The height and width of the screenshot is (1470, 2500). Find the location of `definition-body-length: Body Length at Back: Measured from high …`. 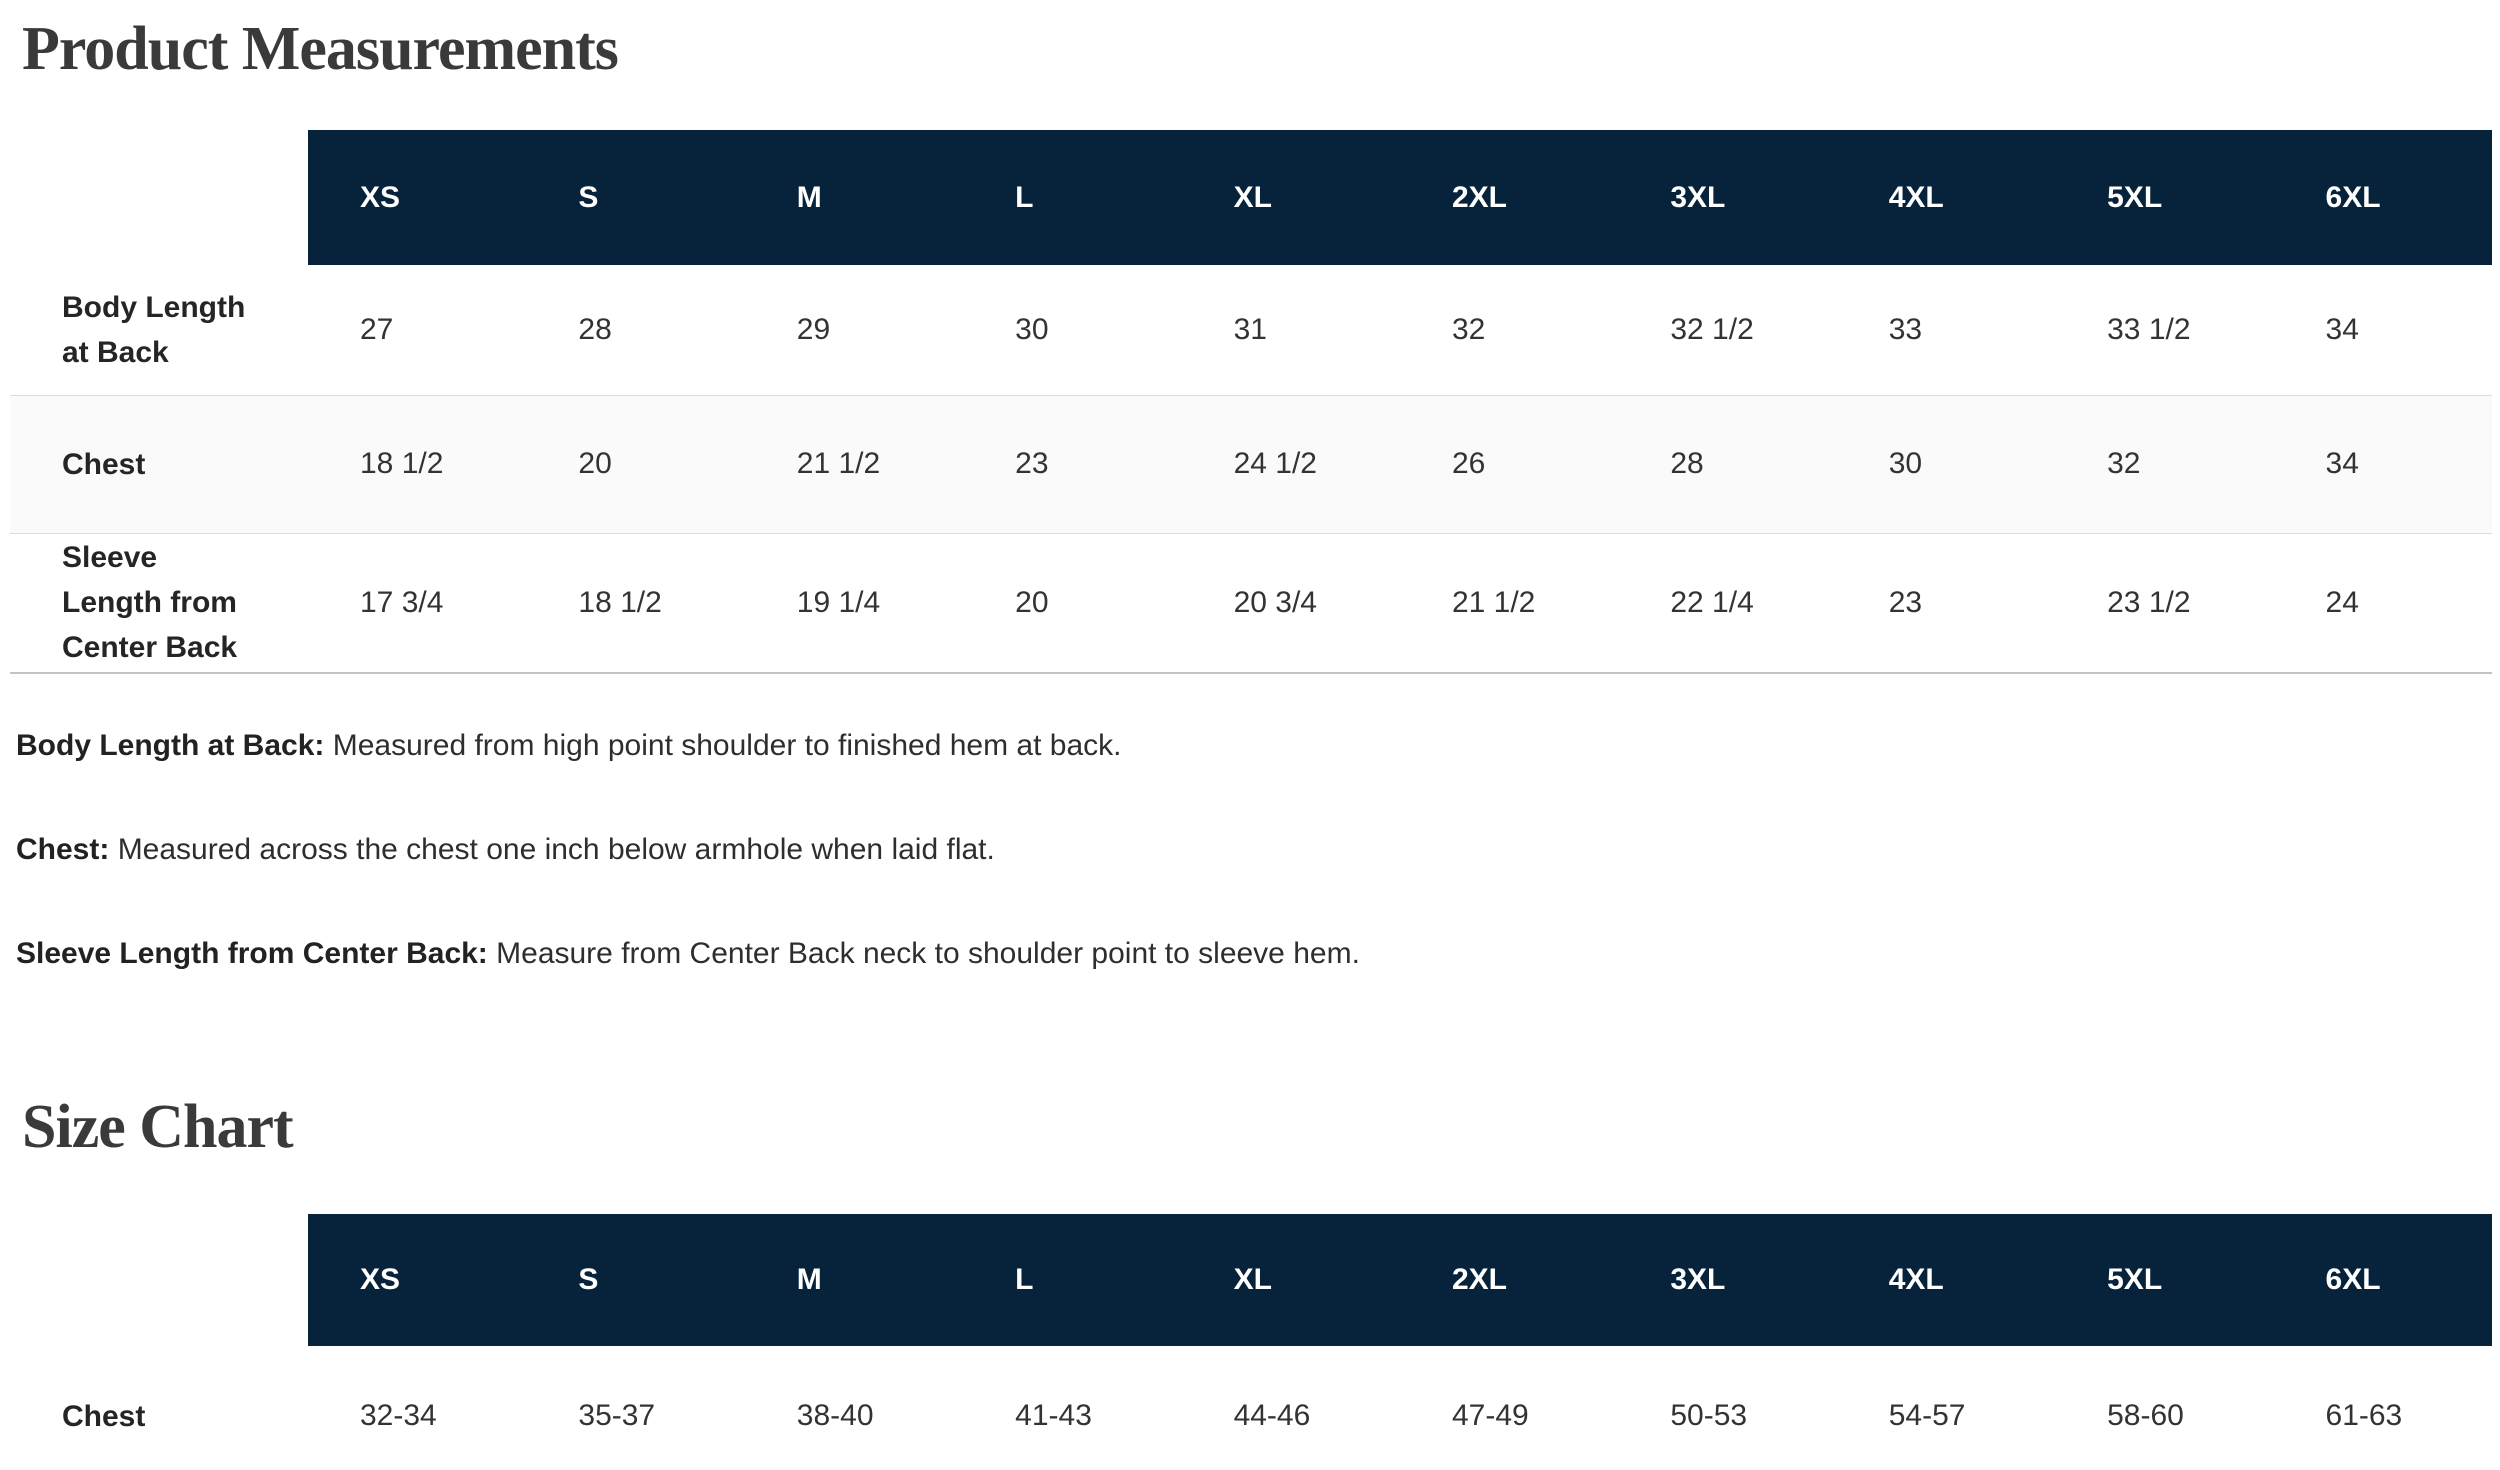

definition-body-length: Body Length at Back: Measured from high … is located at coordinates (1258, 746).